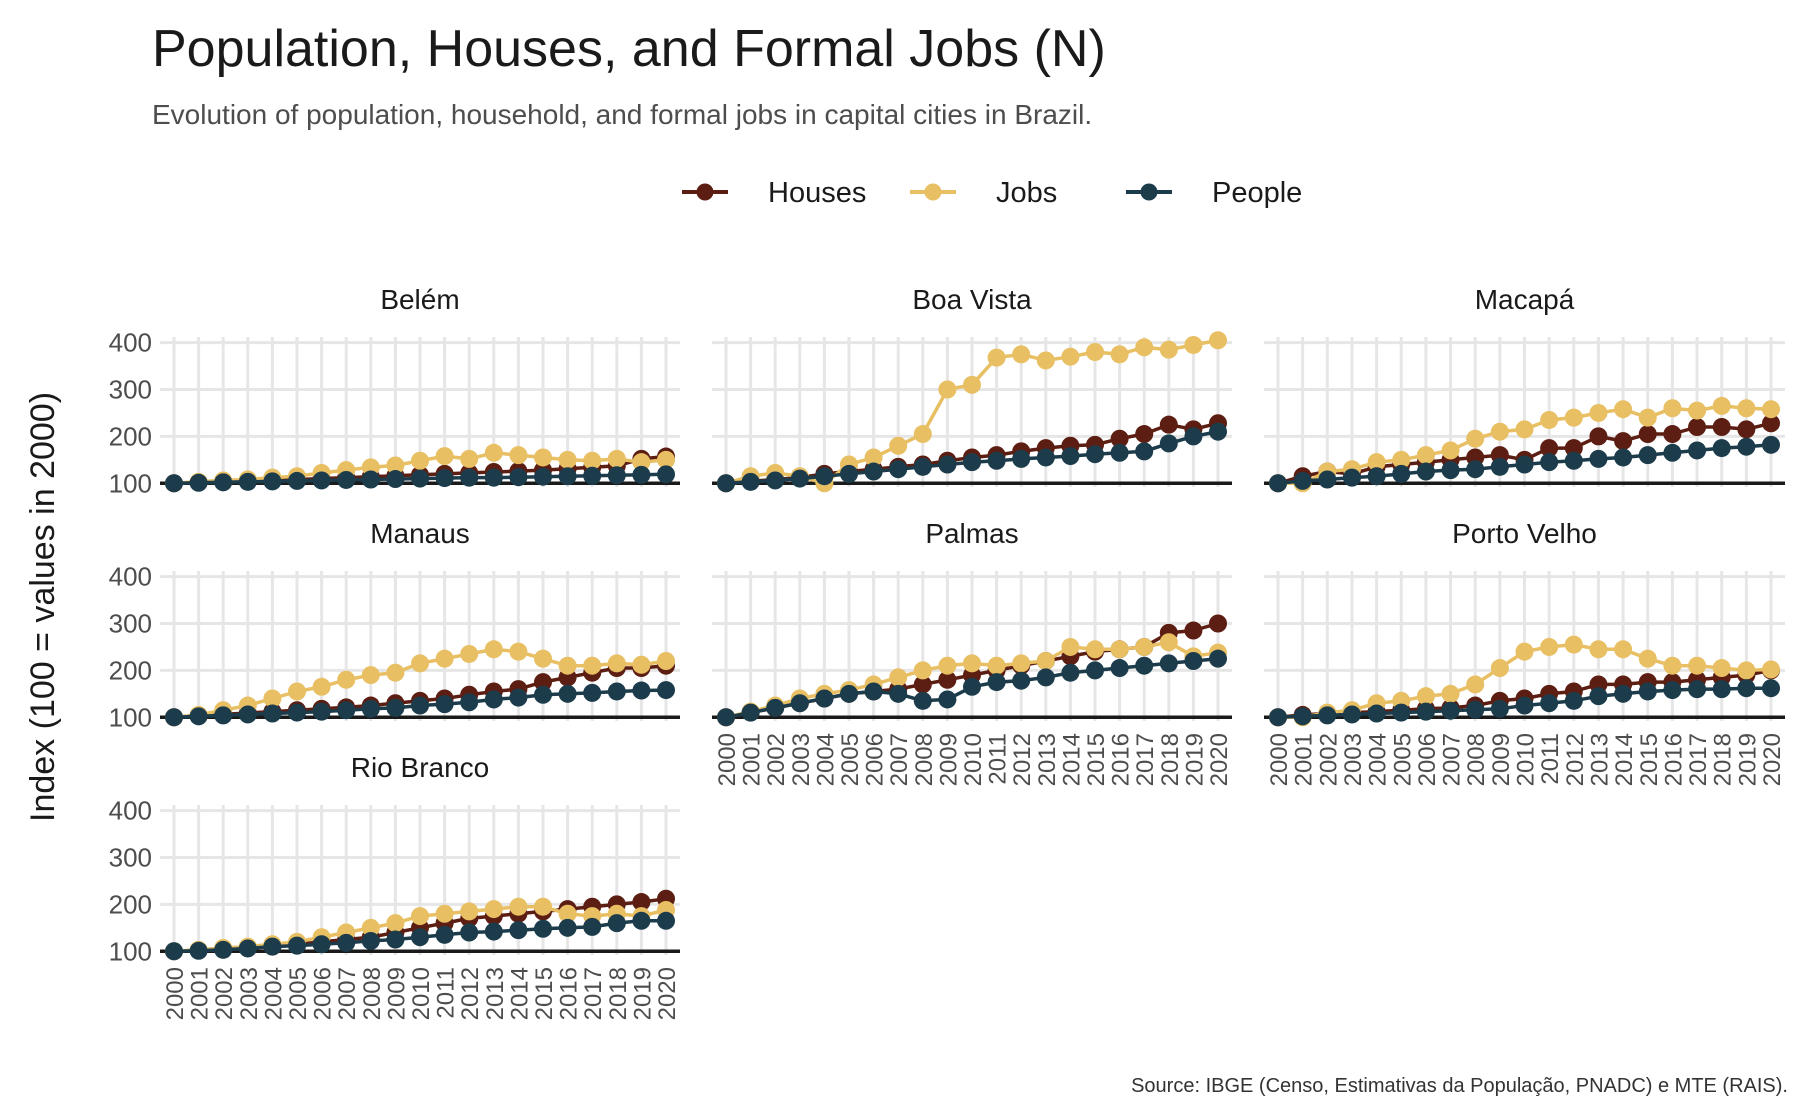  What do you see at coordinates (983, 193) in the screenshot?
I see `legend-item-jobs: Jobs` at bounding box center [983, 193].